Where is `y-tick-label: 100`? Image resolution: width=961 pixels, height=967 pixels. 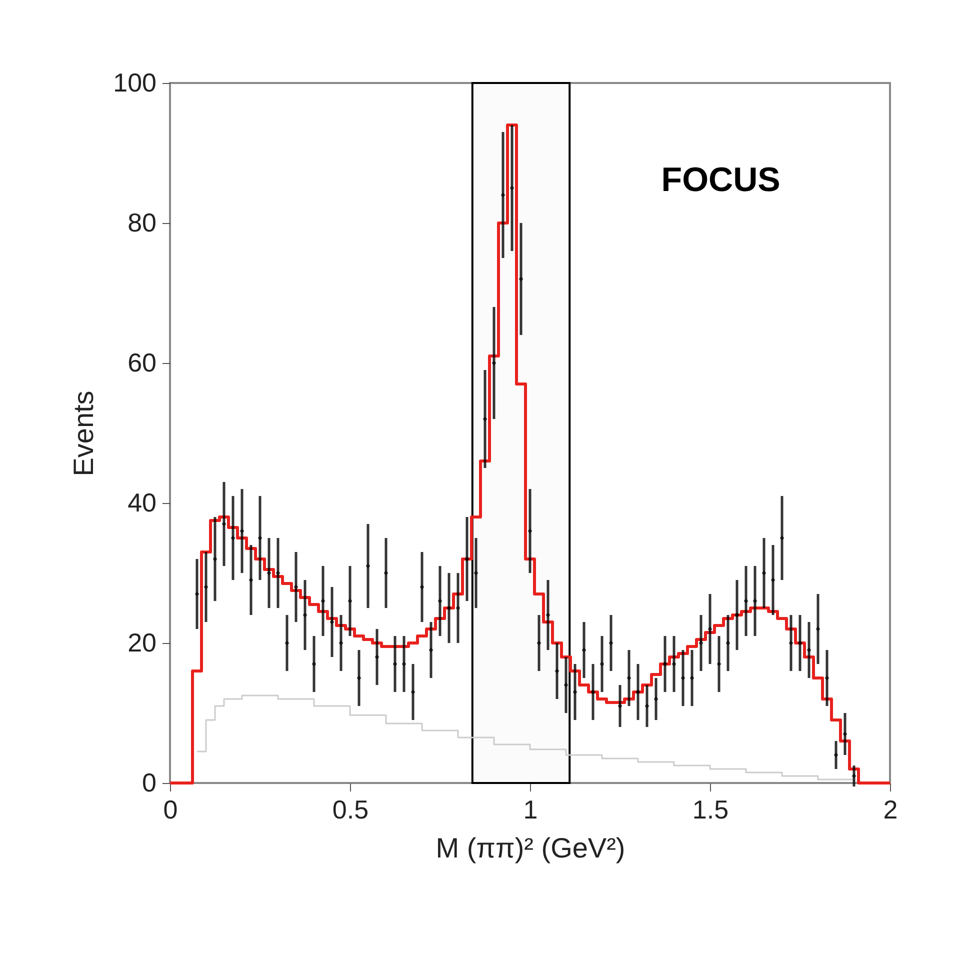 y-tick-label: 100 is located at coordinates (134, 83).